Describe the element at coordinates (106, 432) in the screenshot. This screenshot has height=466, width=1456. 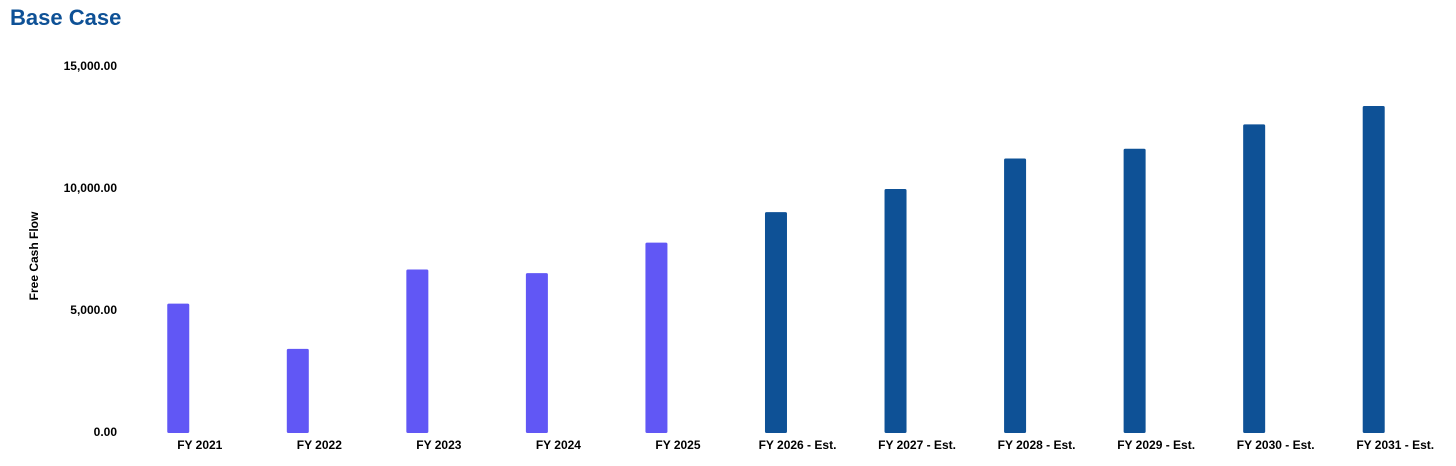
I see `y-tick-label: 0.00` at that location.